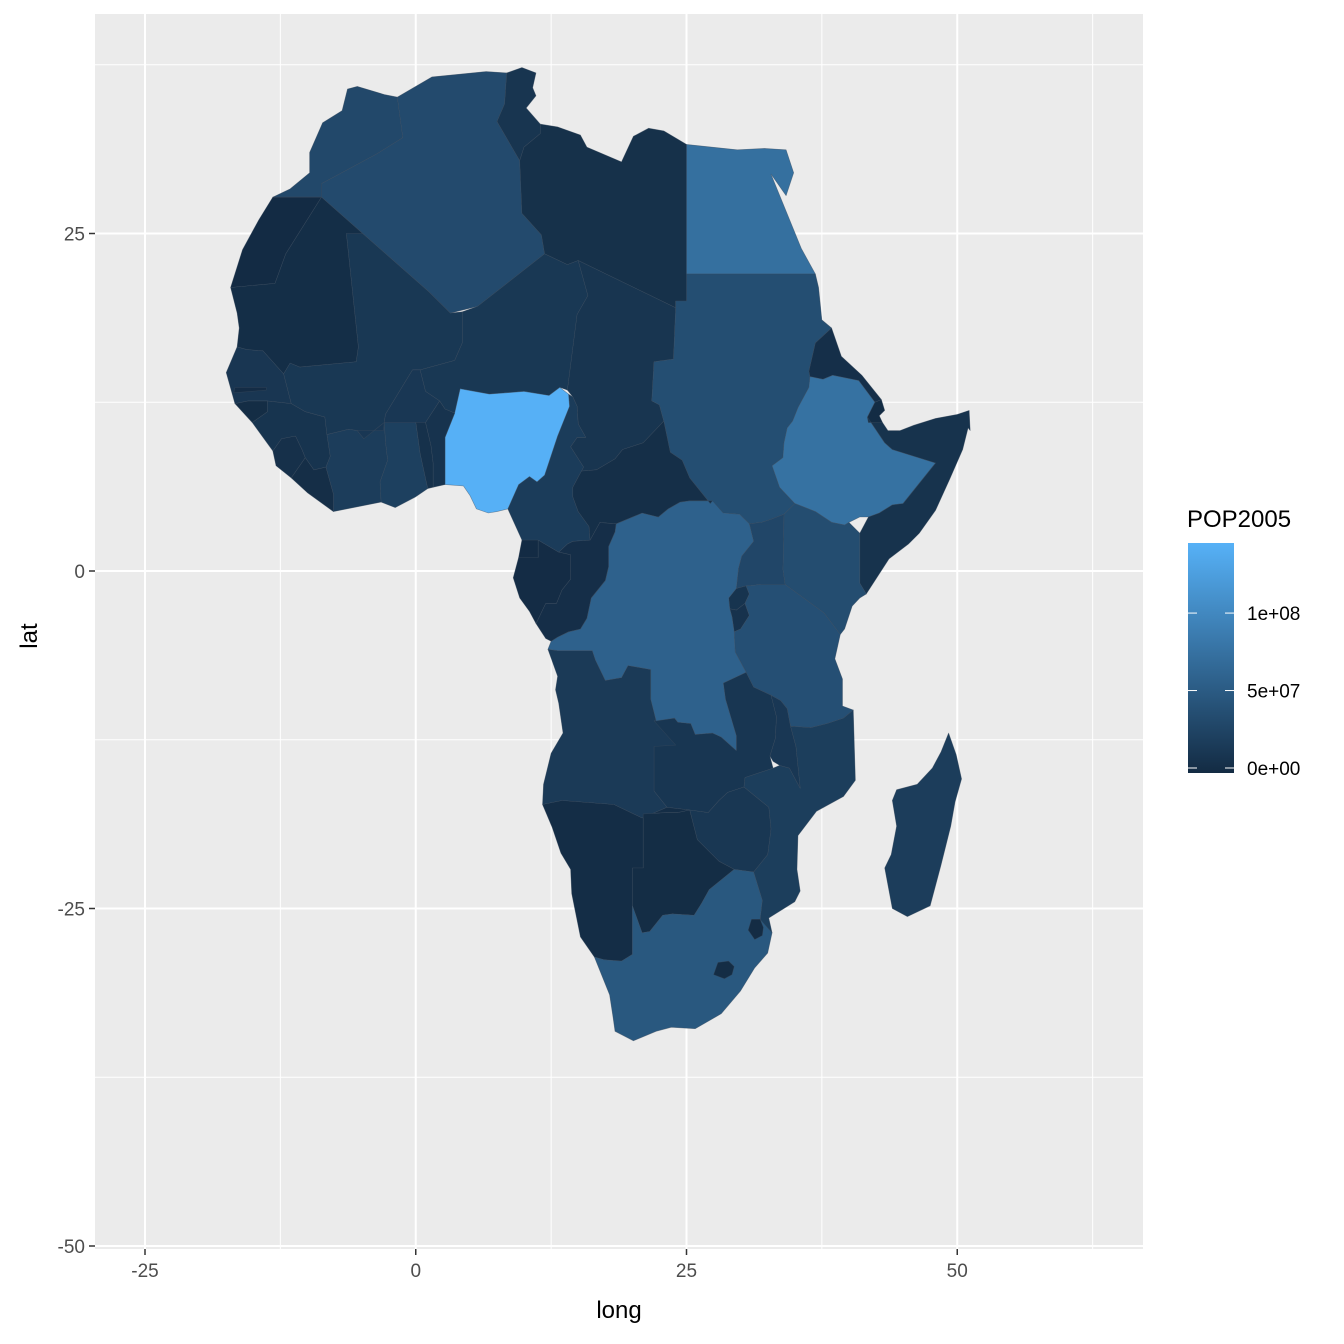  What do you see at coordinates (1239, 519) in the screenshot?
I see `legend-title: POP2005` at bounding box center [1239, 519].